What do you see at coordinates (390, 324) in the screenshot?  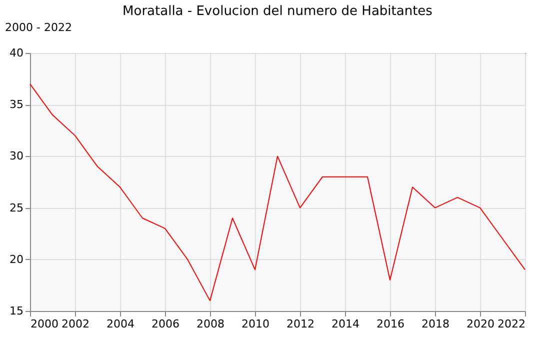 I see `x-tick-label: 2016` at bounding box center [390, 324].